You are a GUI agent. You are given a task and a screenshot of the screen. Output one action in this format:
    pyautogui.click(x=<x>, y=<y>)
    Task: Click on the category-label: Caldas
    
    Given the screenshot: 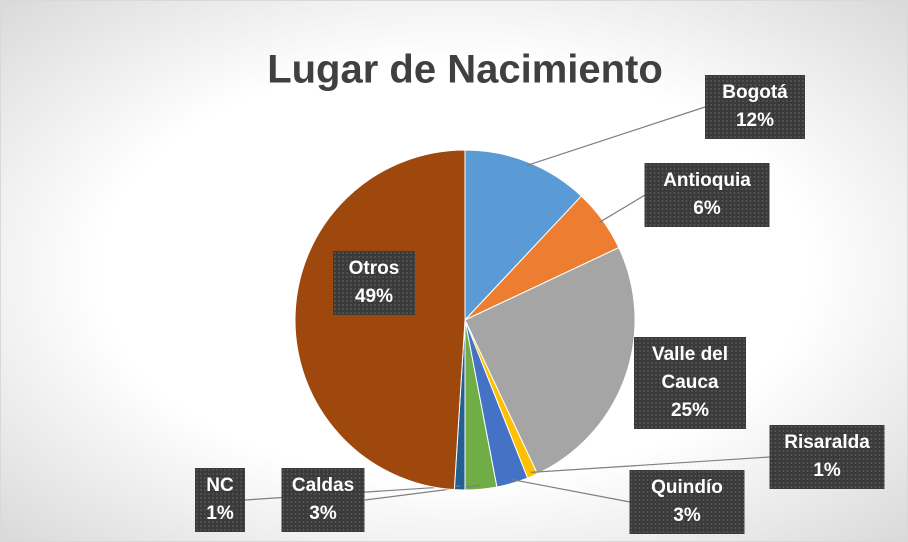 What is the action you would take?
    pyautogui.click(x=323, y=485)
    